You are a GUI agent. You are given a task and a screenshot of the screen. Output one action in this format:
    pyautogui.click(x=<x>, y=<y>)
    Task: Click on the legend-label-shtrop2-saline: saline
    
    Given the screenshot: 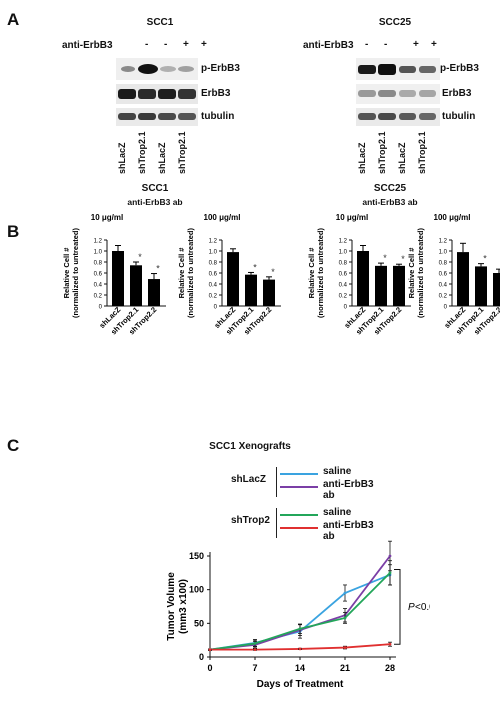 What is the action you would take?
    pyautogui.click(x=337, y=512)
    